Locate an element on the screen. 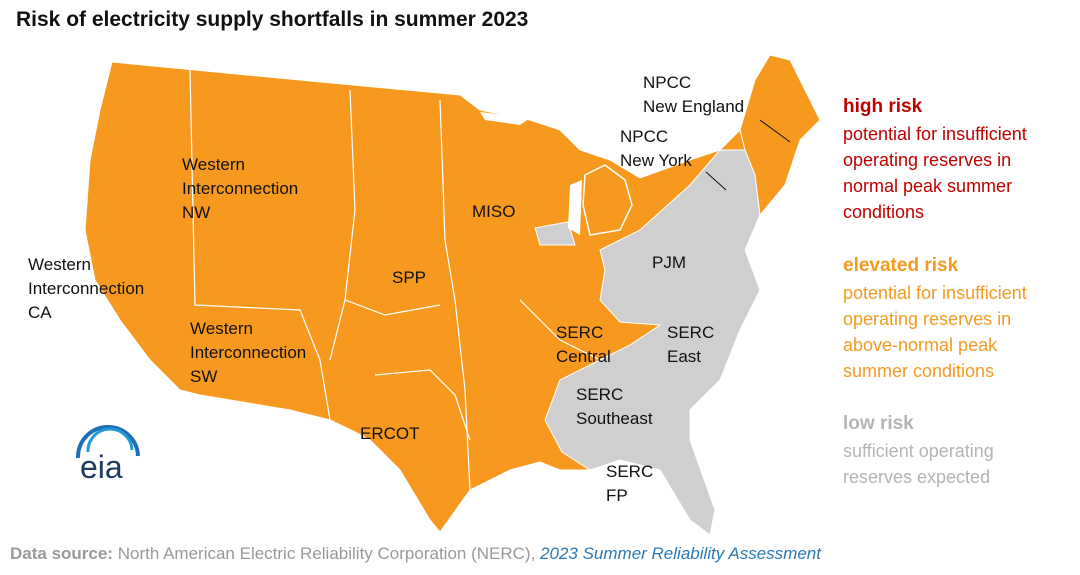 This screenshot has height=575, width=1080. logo: eia is located at coordinates (107, 455).